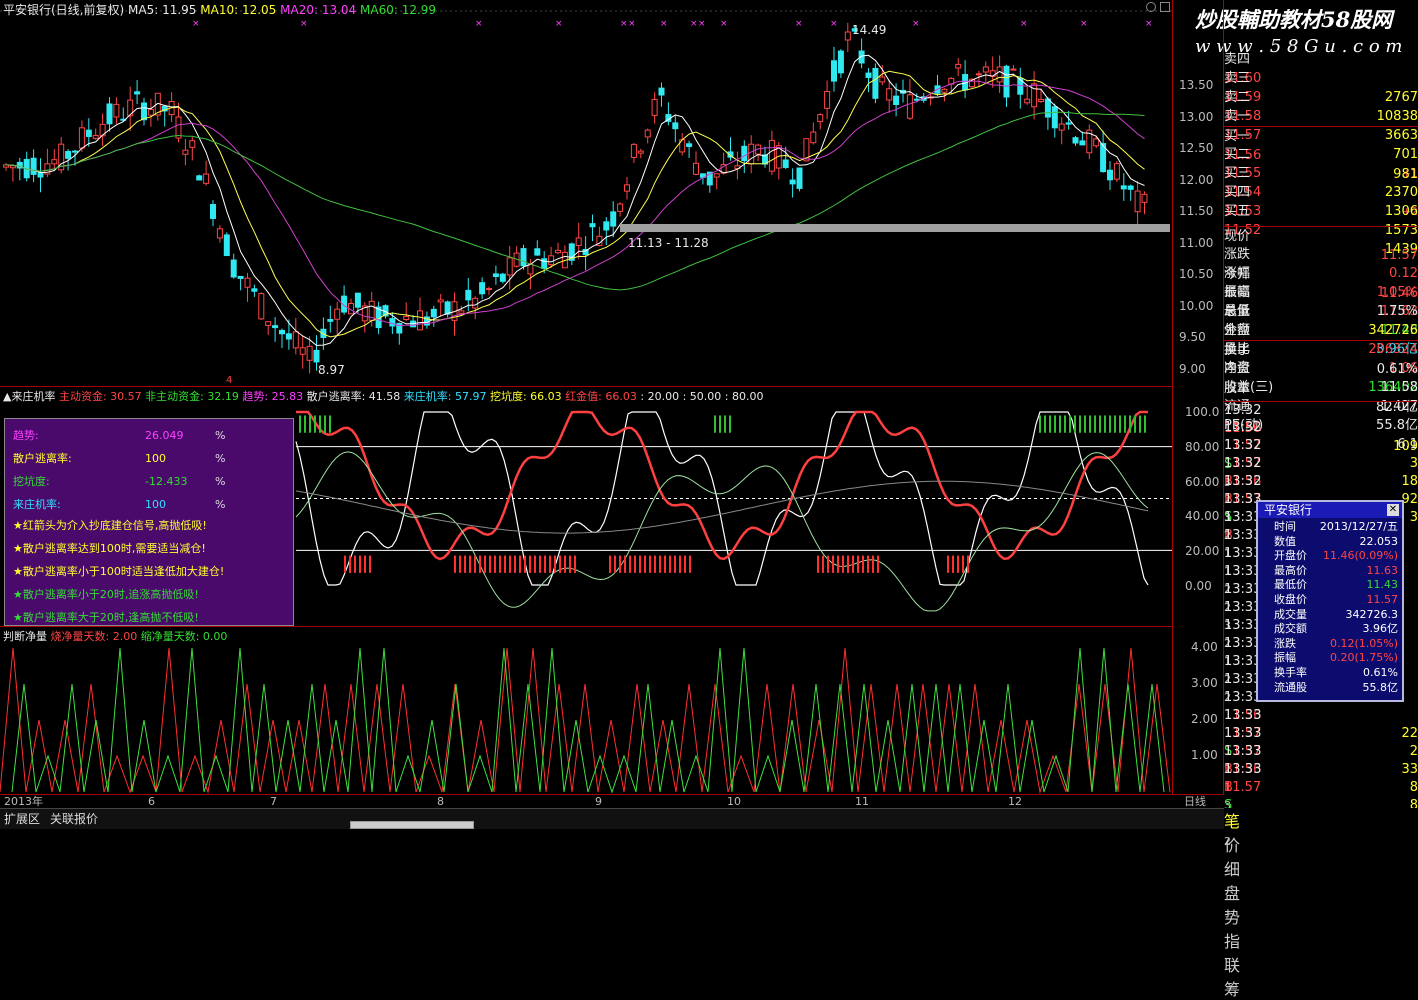  I want to click on stat-label: 现价, so click(1237, 236).